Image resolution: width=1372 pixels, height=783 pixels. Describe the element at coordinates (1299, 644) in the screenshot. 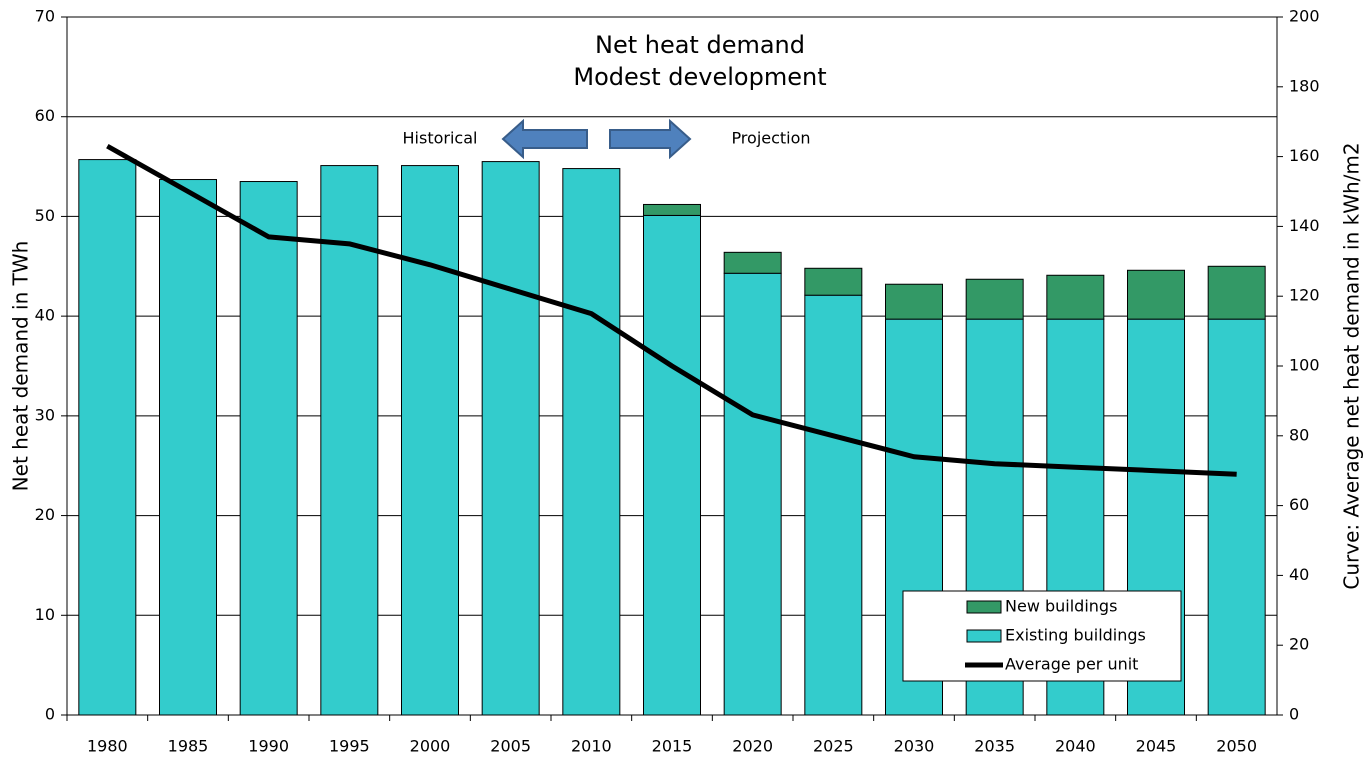

I see `y2-tick-label: 20` at that location.